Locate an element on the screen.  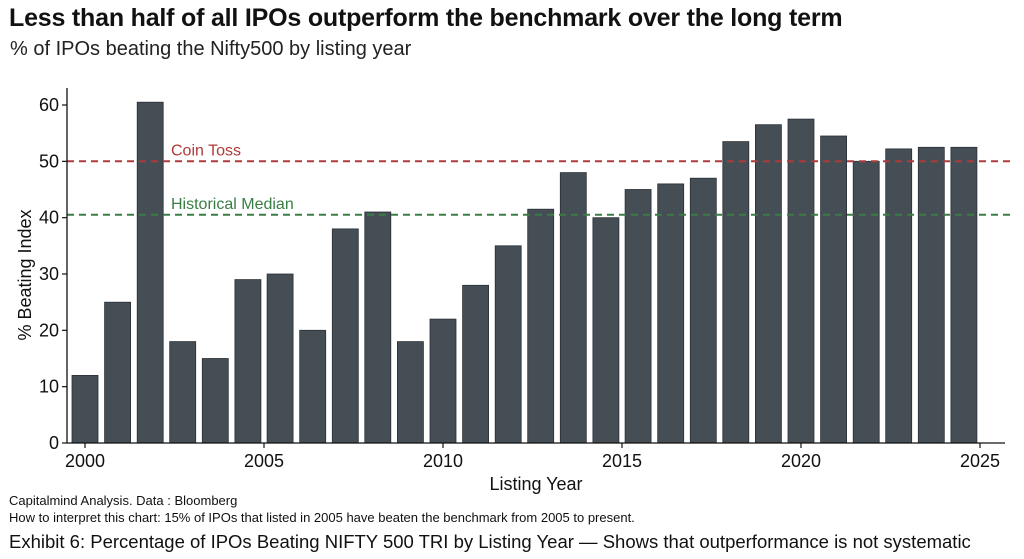
x-tick-label: 2000 is located at coordinates (85, 461).